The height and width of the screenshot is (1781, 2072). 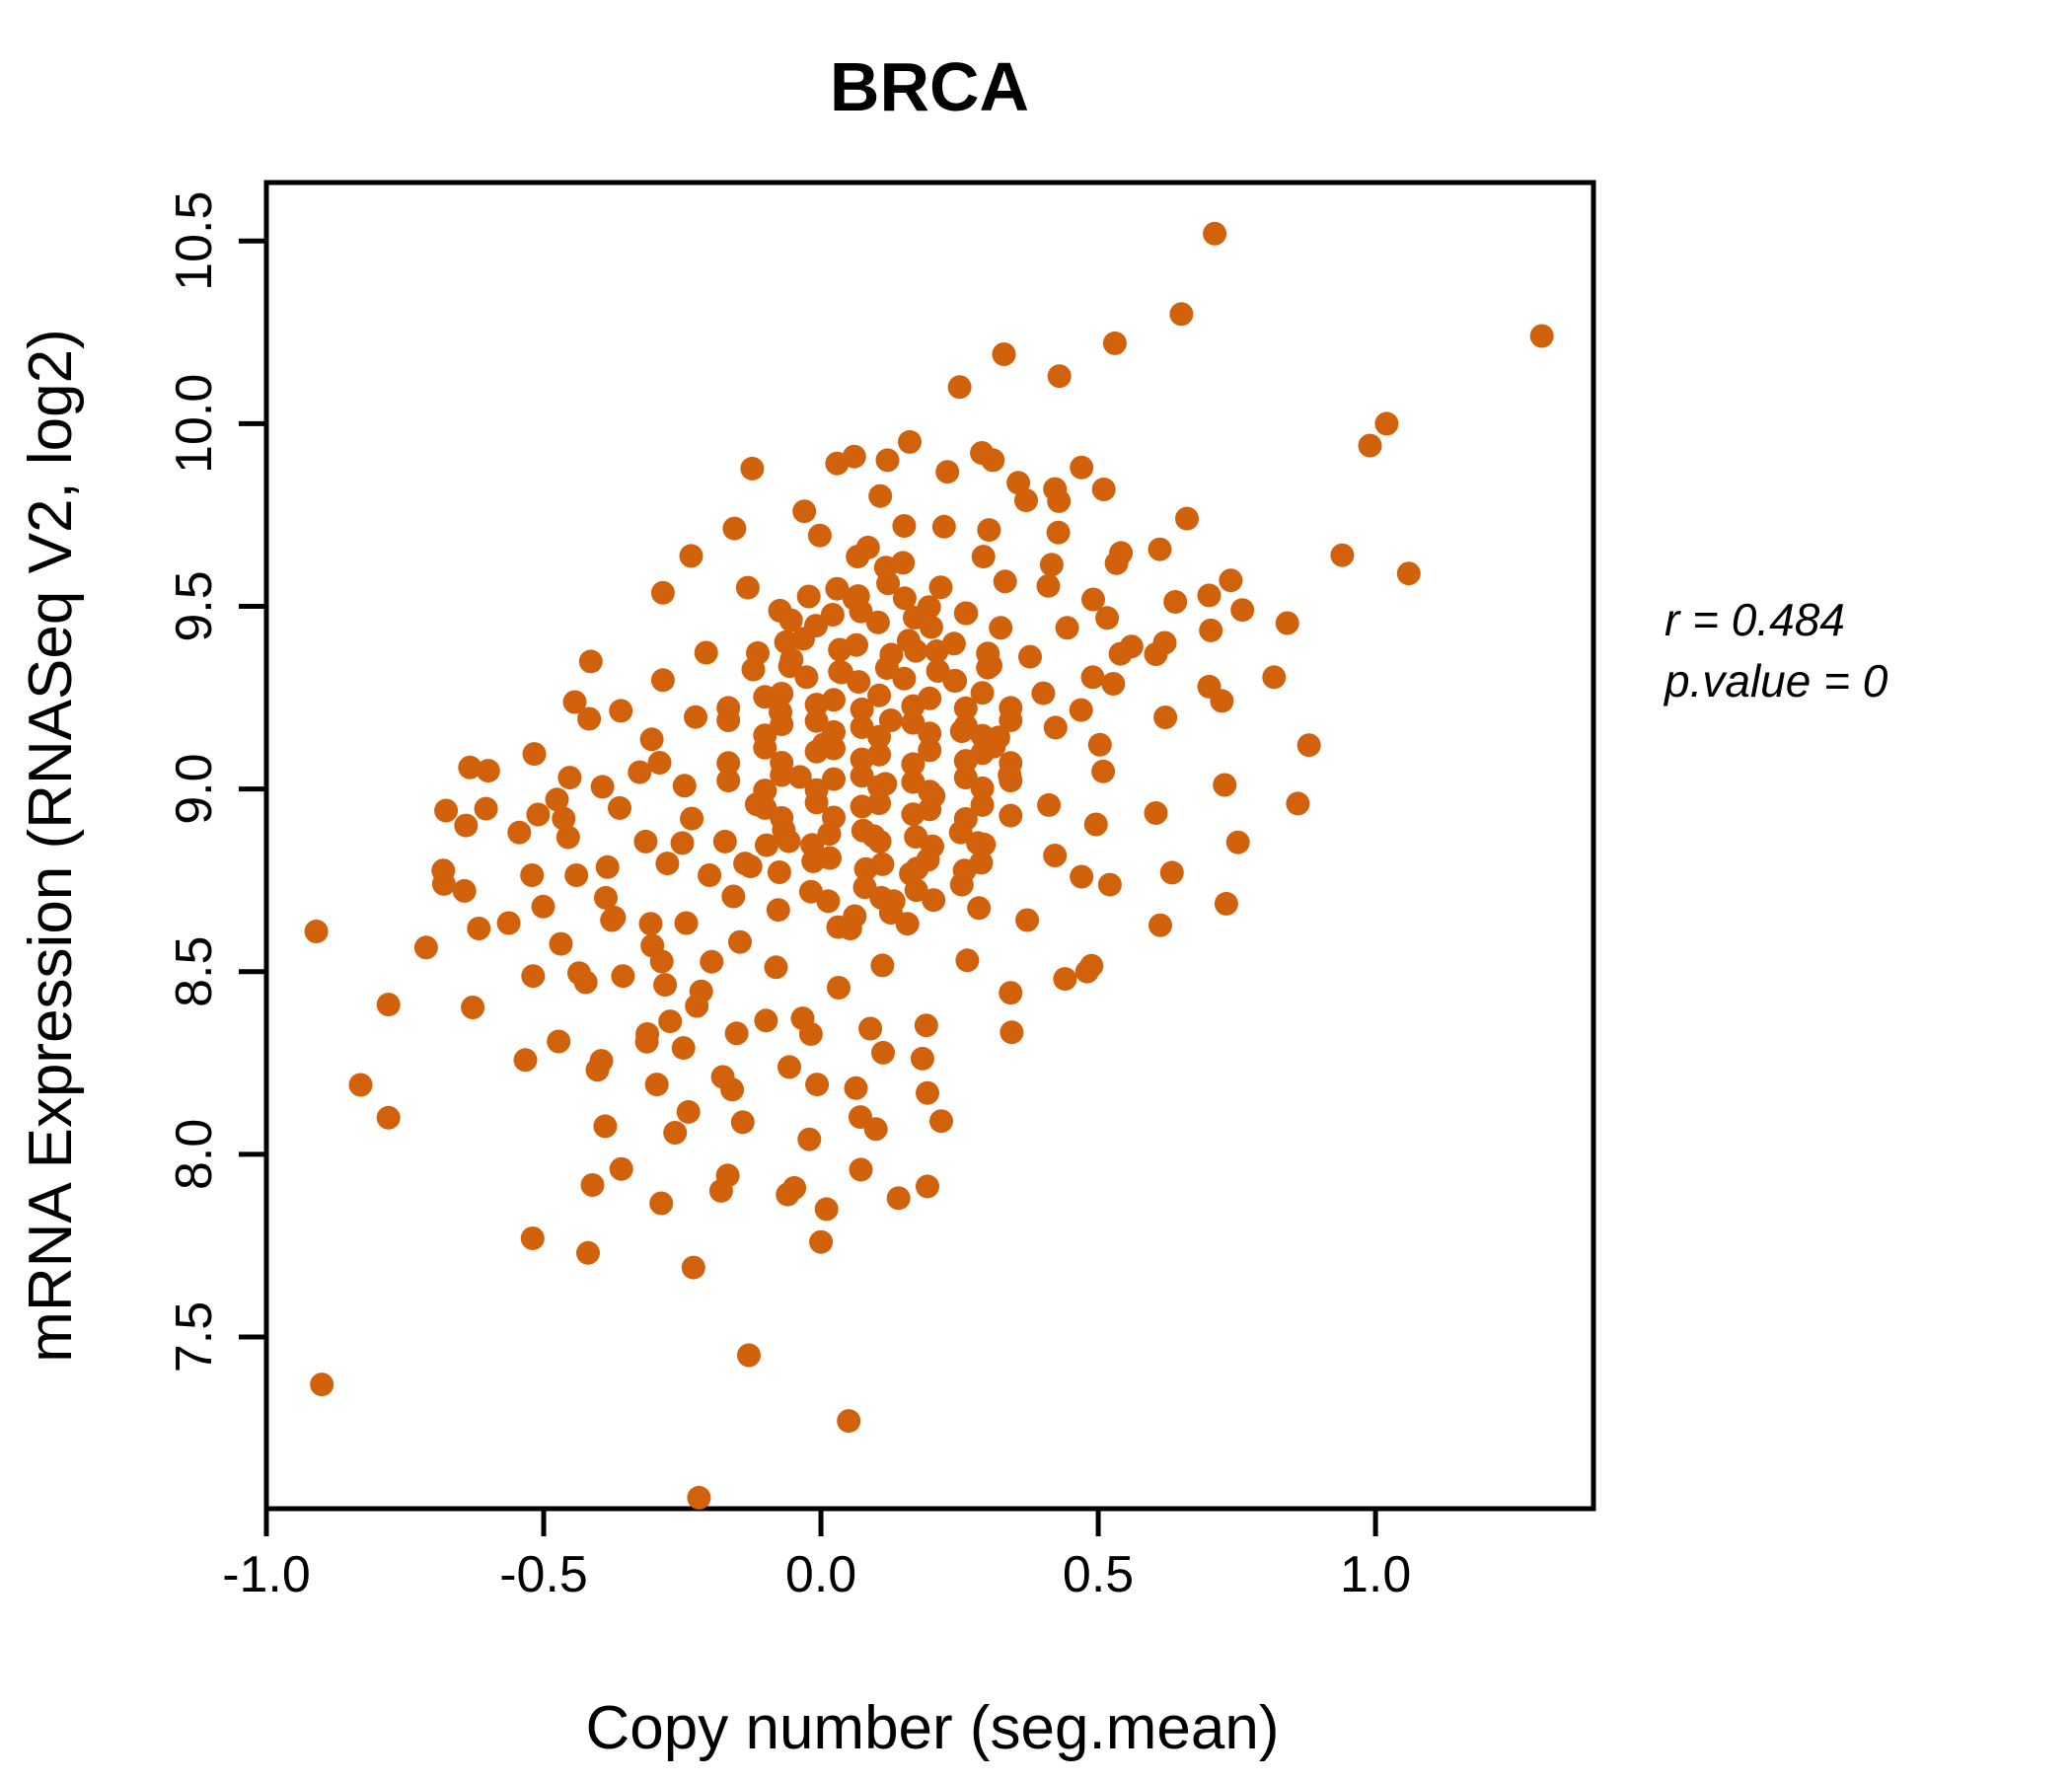 What do you see at coordinates (194, 1337) in the screenshot?
I see `y-tick-label: 7.5` at bounding box center [194, 1337].